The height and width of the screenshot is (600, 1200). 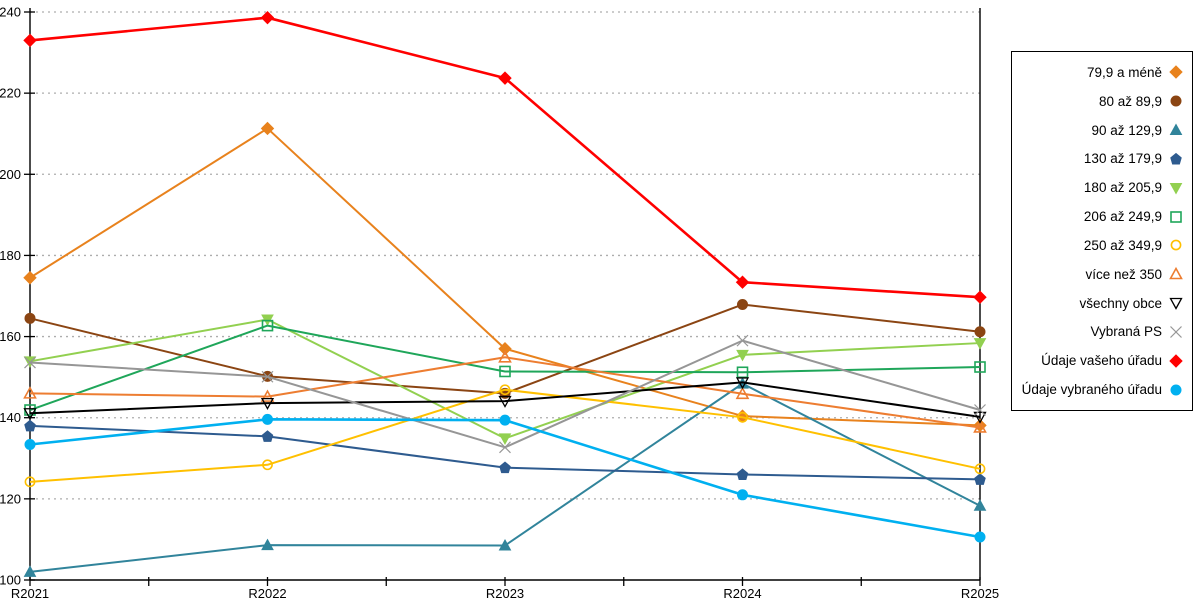 What do you see at coordinates (10, 498) in the screenshot?
I see `y-axis-label: 120` at bounding box center [10, 498].